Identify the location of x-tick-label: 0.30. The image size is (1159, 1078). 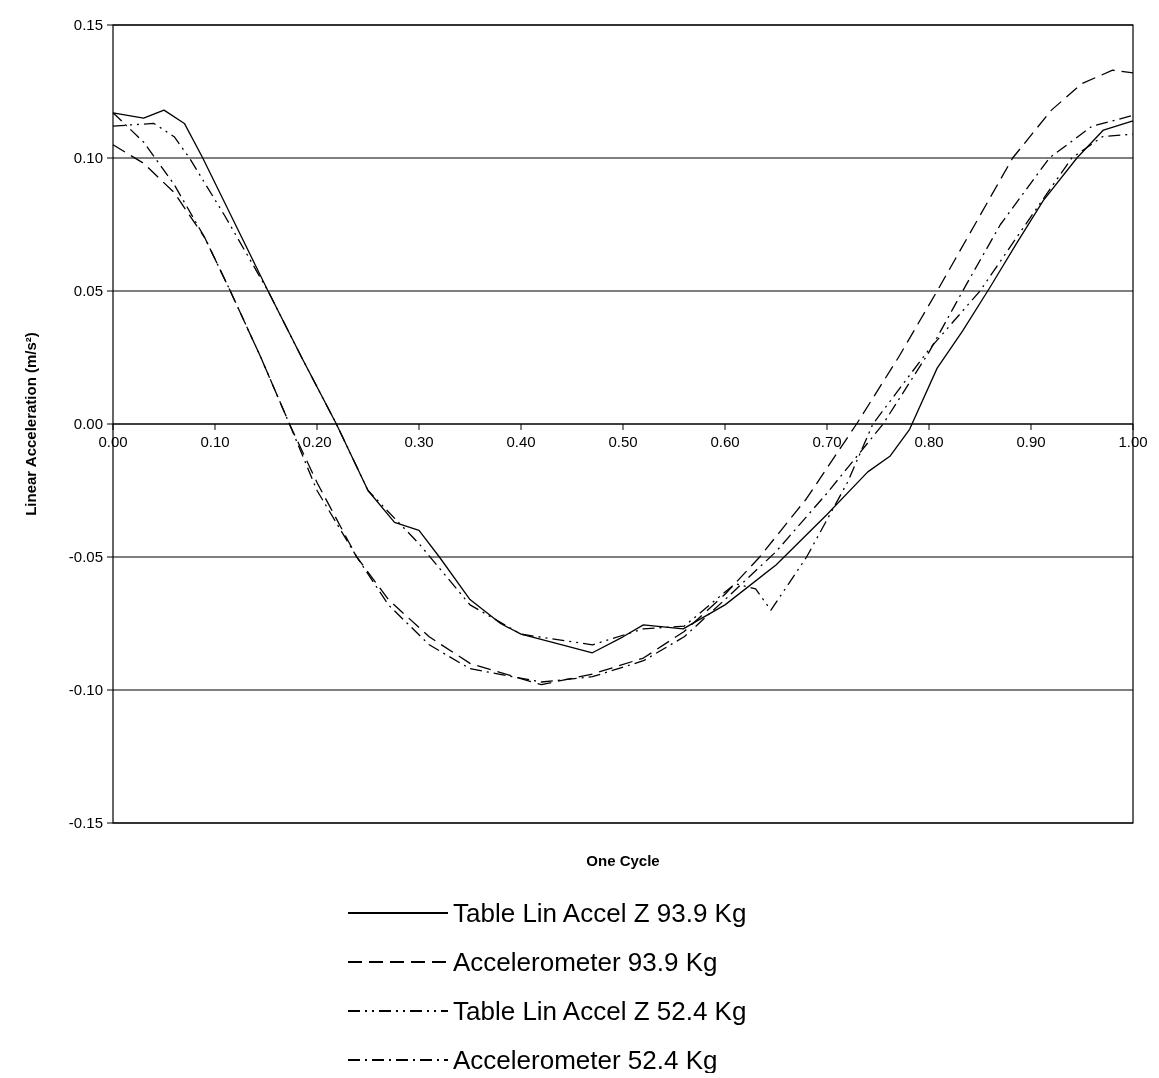
(419, 441).